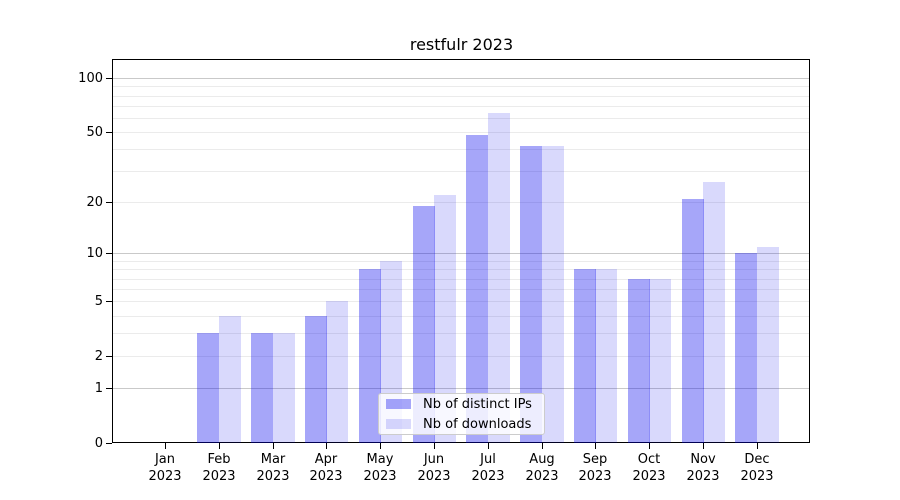 This screenshot has height=500, width=900. What do you see at coordinates (94, 253) in the screenshot?
I see `y-tick-label: 10` at bounding box center [94, 253].